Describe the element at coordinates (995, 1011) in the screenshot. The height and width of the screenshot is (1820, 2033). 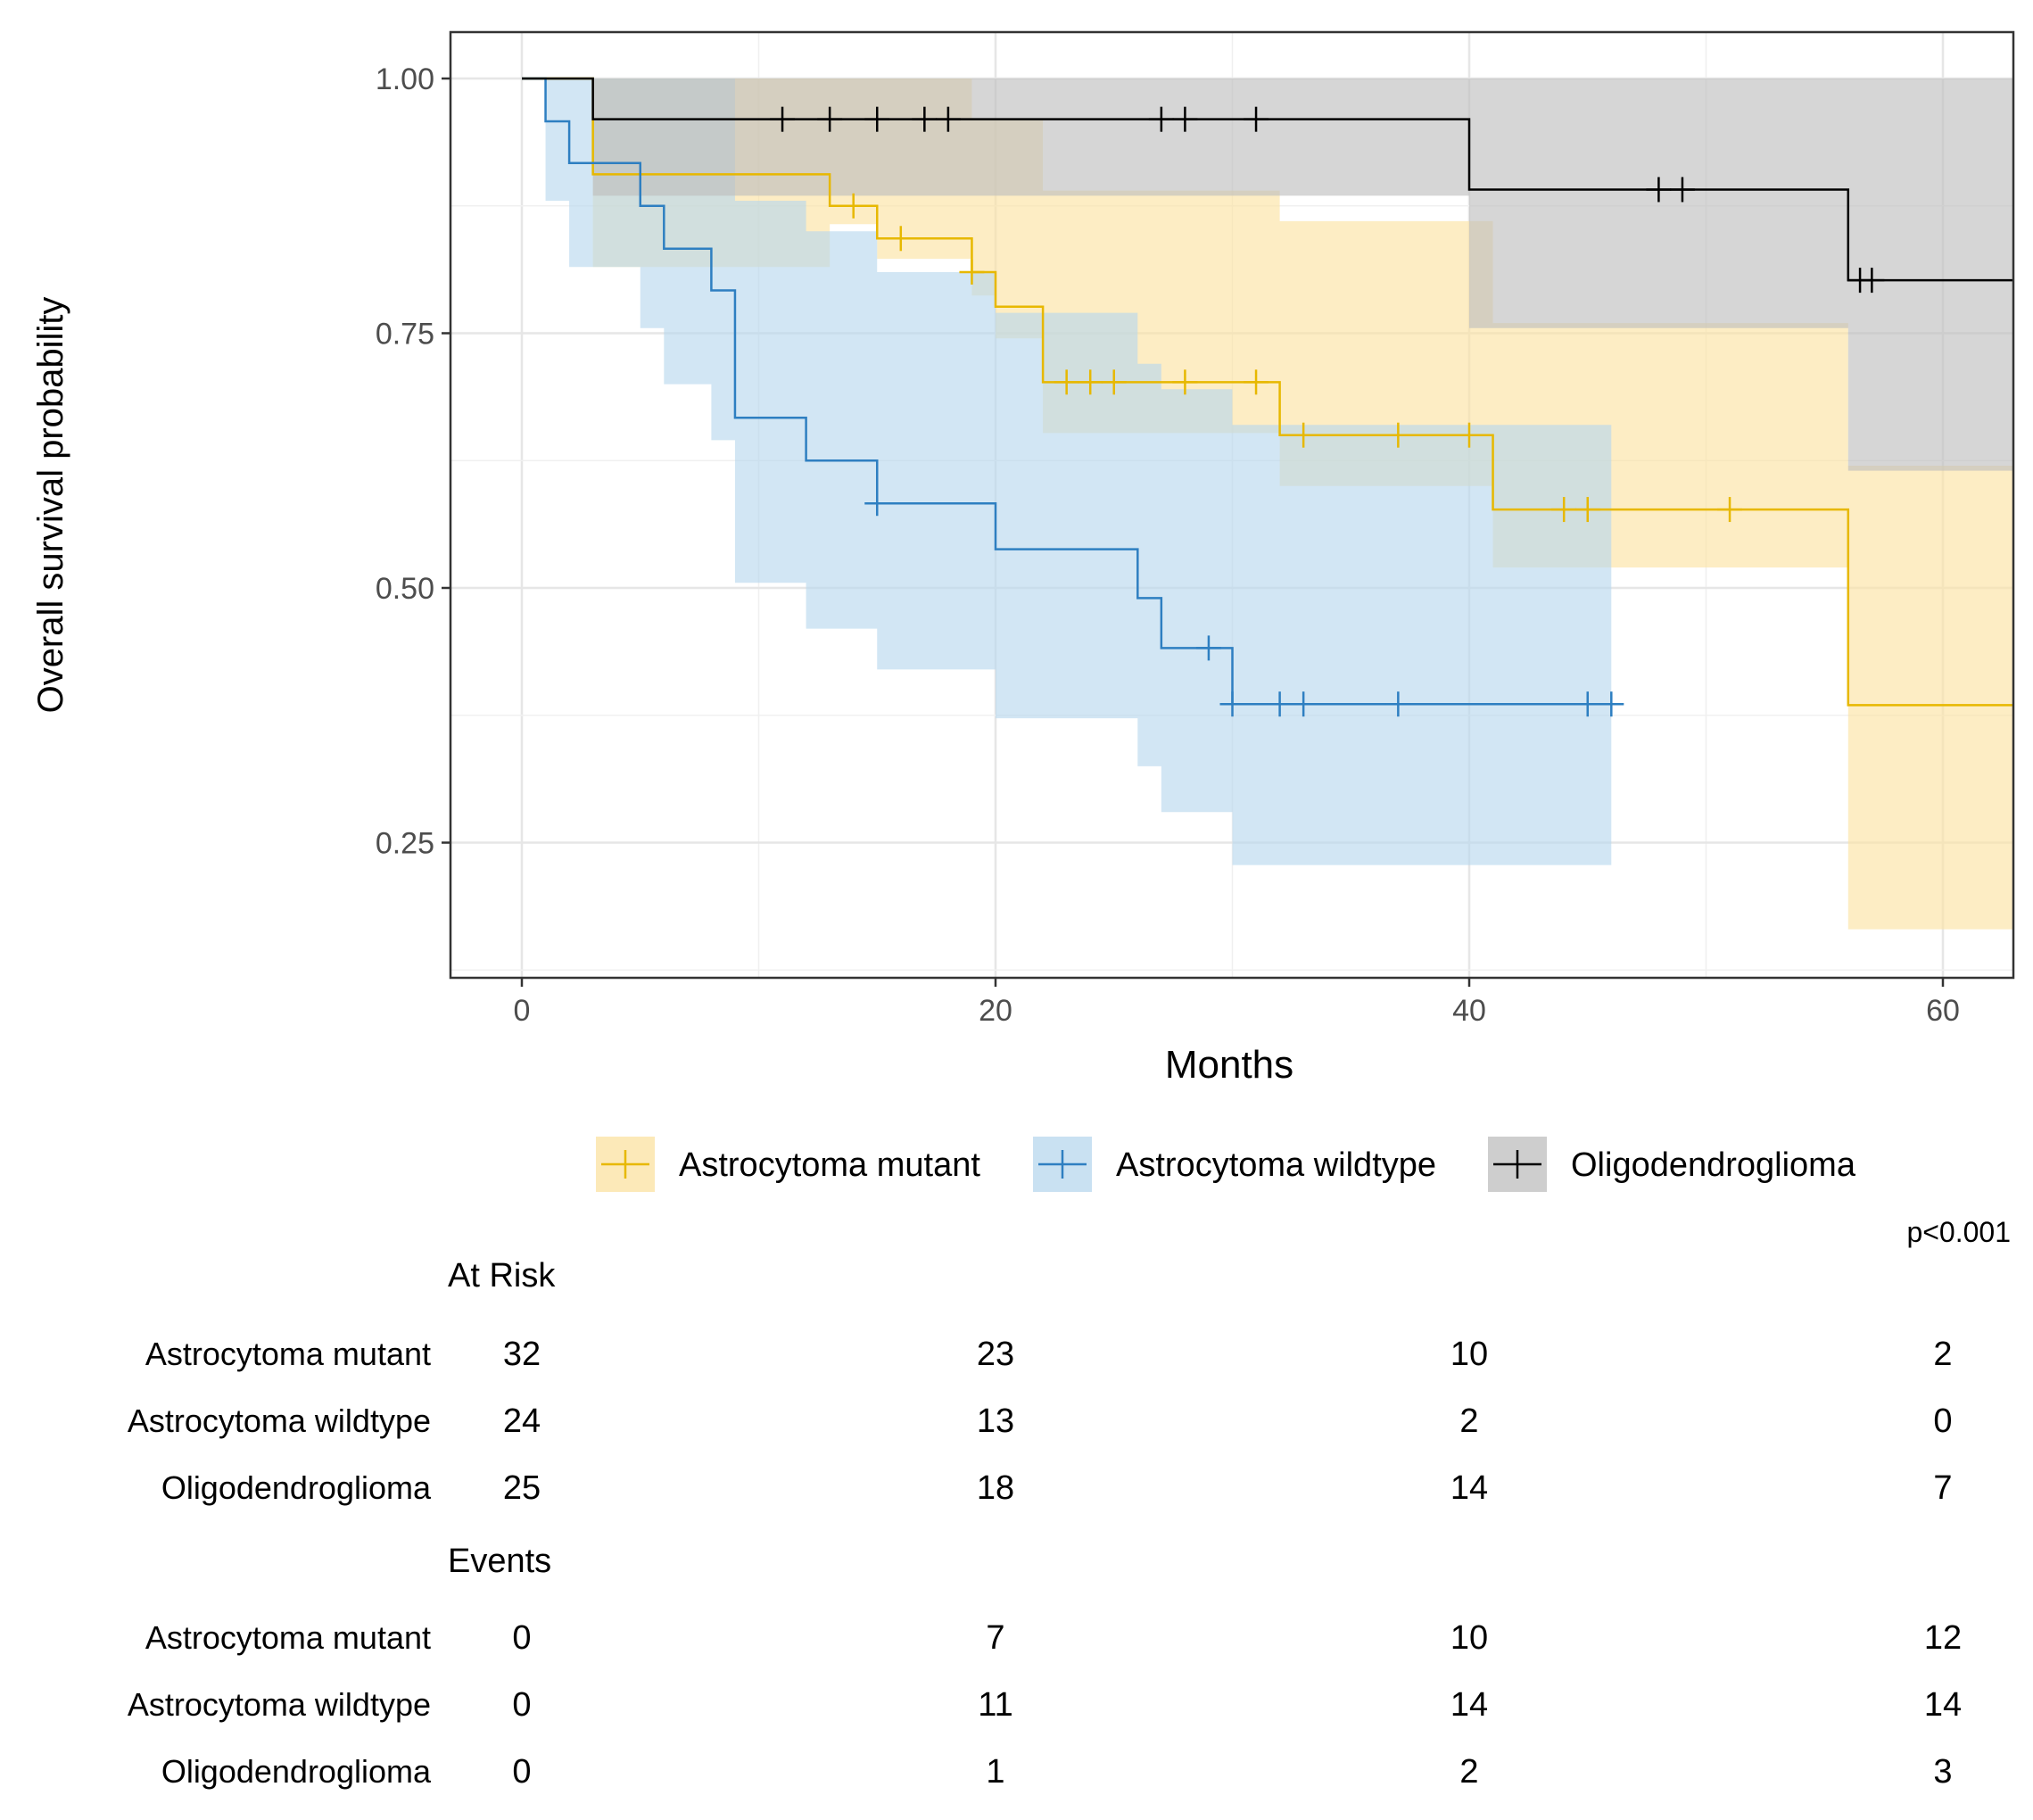
I see `x-tick-label: 20` at that location.